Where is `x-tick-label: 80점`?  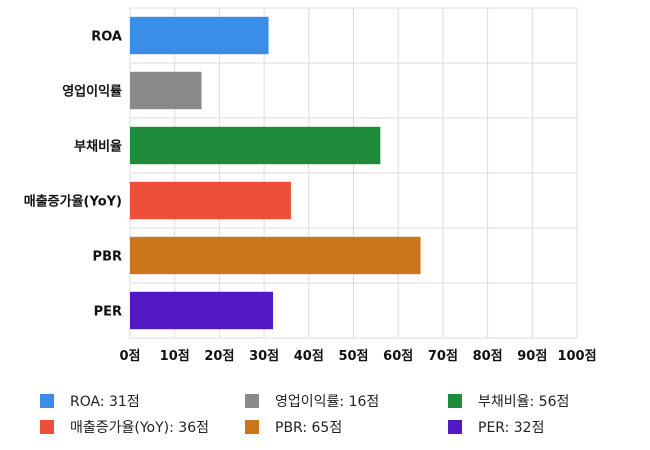
x-tick-label: 80점 is located at coordinates (488, 356).